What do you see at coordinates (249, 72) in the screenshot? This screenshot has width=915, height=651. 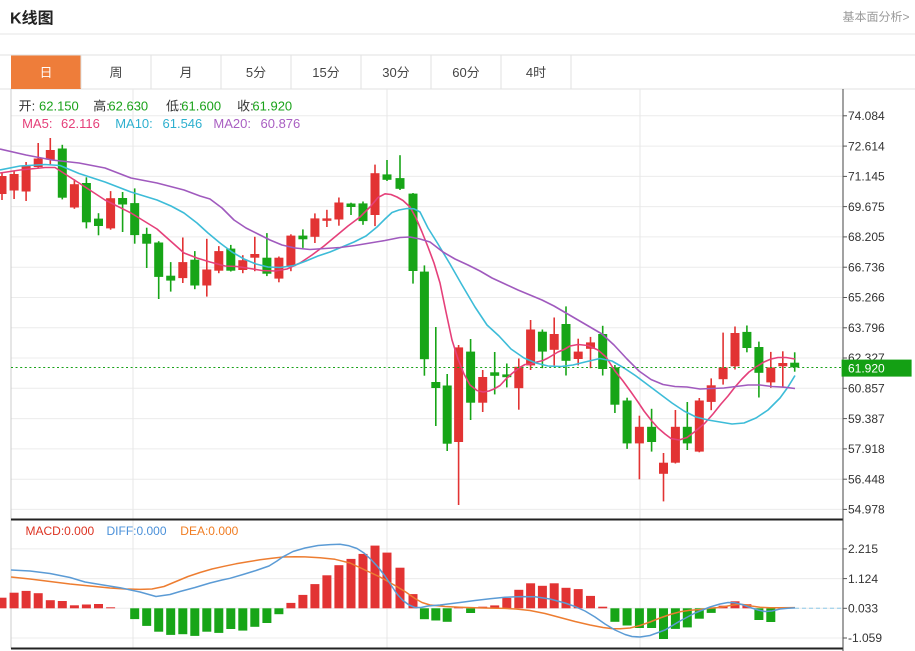 I see `svg-text: 5` at bounding box center [249, 72].